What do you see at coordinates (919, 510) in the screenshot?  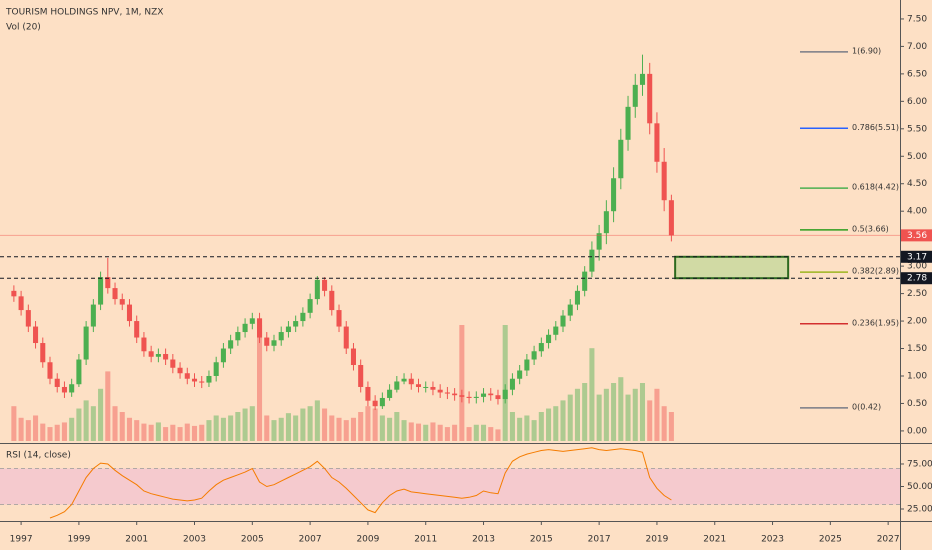 I see `rsi-tick-label: 25.00` at bounding box center [919, 510].